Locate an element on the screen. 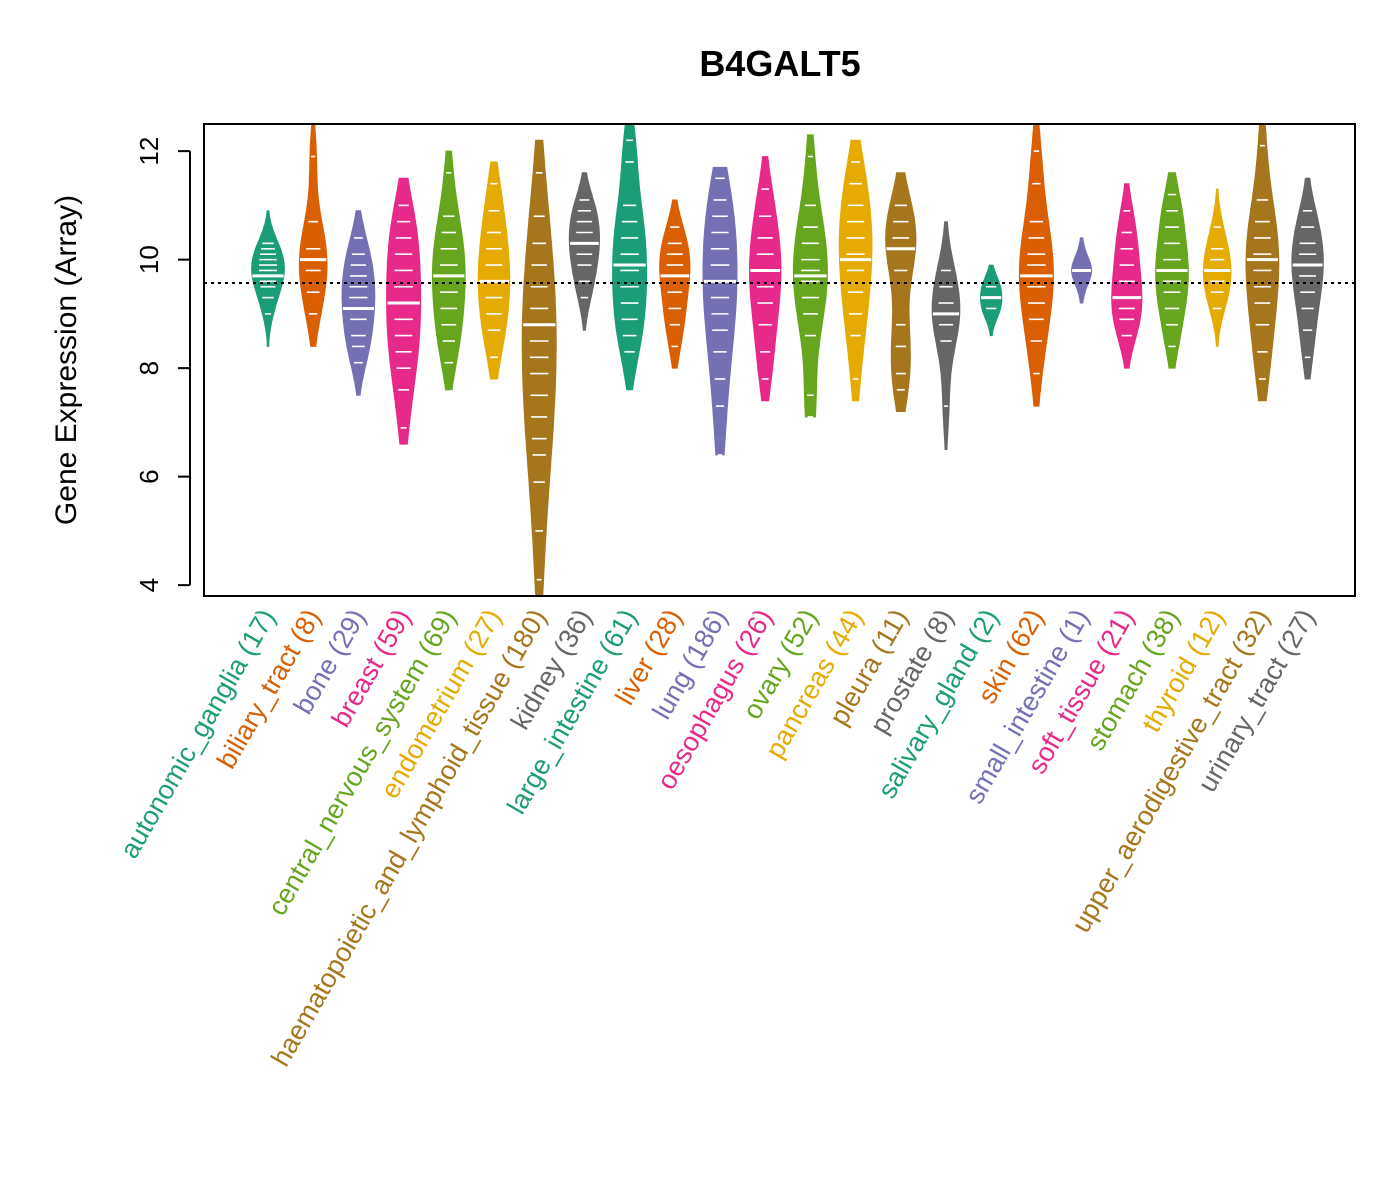 This screenshot has height=1200, width=1400. y-axis-label: Gene Expression (Array) is located at coordinates (66, 360).